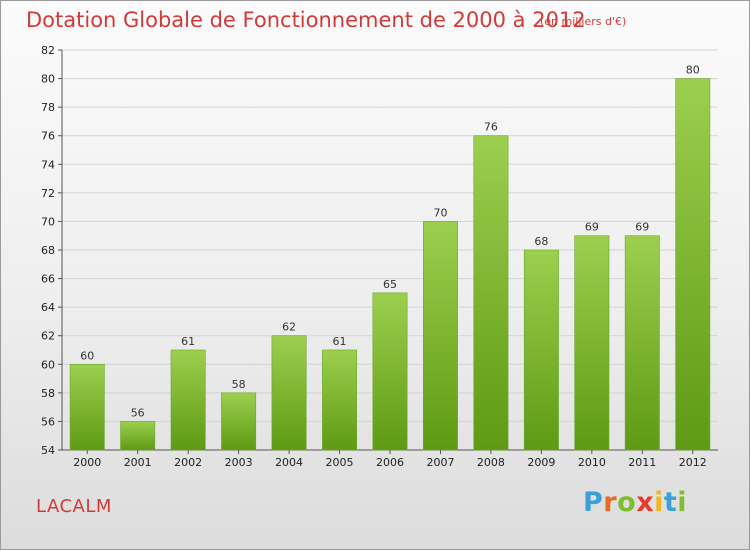 This screenshot has width=750, height=550. What do you see at coordinates (289, 327) in the screenshot?
I see `value-label-2004: 62` at bounding box center [289, 327].